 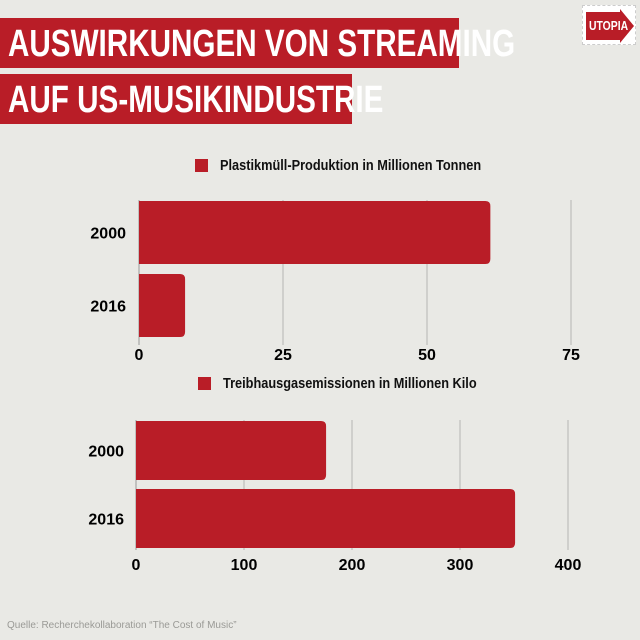 I want to click on utopia-logo: UTOPIA, so click(x=609, y=25).